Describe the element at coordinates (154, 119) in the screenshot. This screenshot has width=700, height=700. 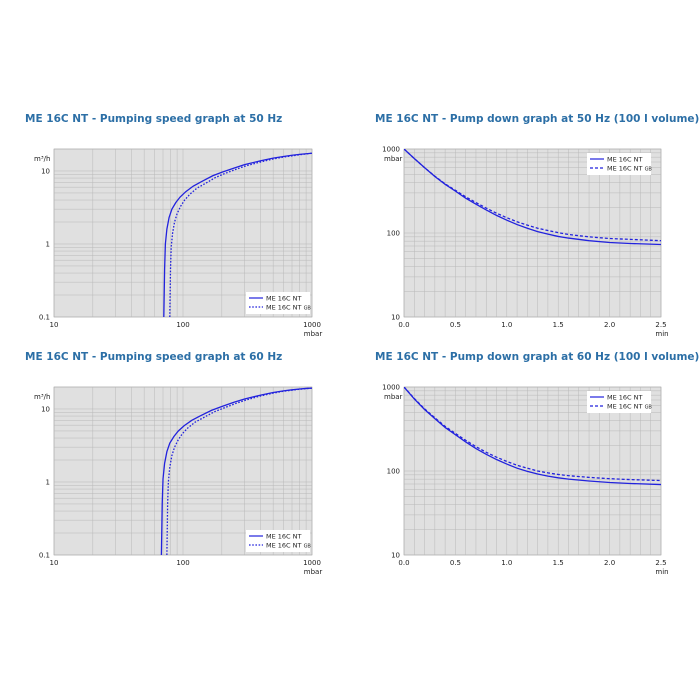
I see `chart-title: ME 16C NT - Pumping speed graph at 50 Hz` at that location.